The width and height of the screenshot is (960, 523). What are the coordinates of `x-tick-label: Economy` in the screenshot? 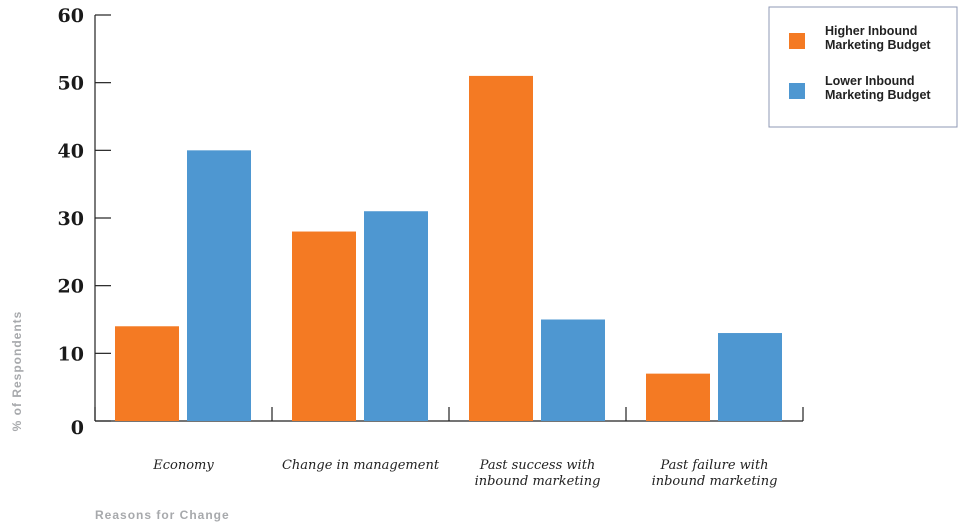 It's located at (183, 465).